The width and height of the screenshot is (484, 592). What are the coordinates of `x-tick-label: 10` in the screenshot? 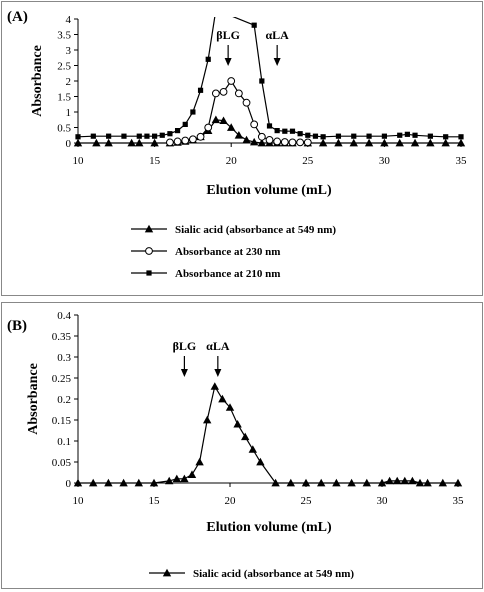 It's located at (79, 161).